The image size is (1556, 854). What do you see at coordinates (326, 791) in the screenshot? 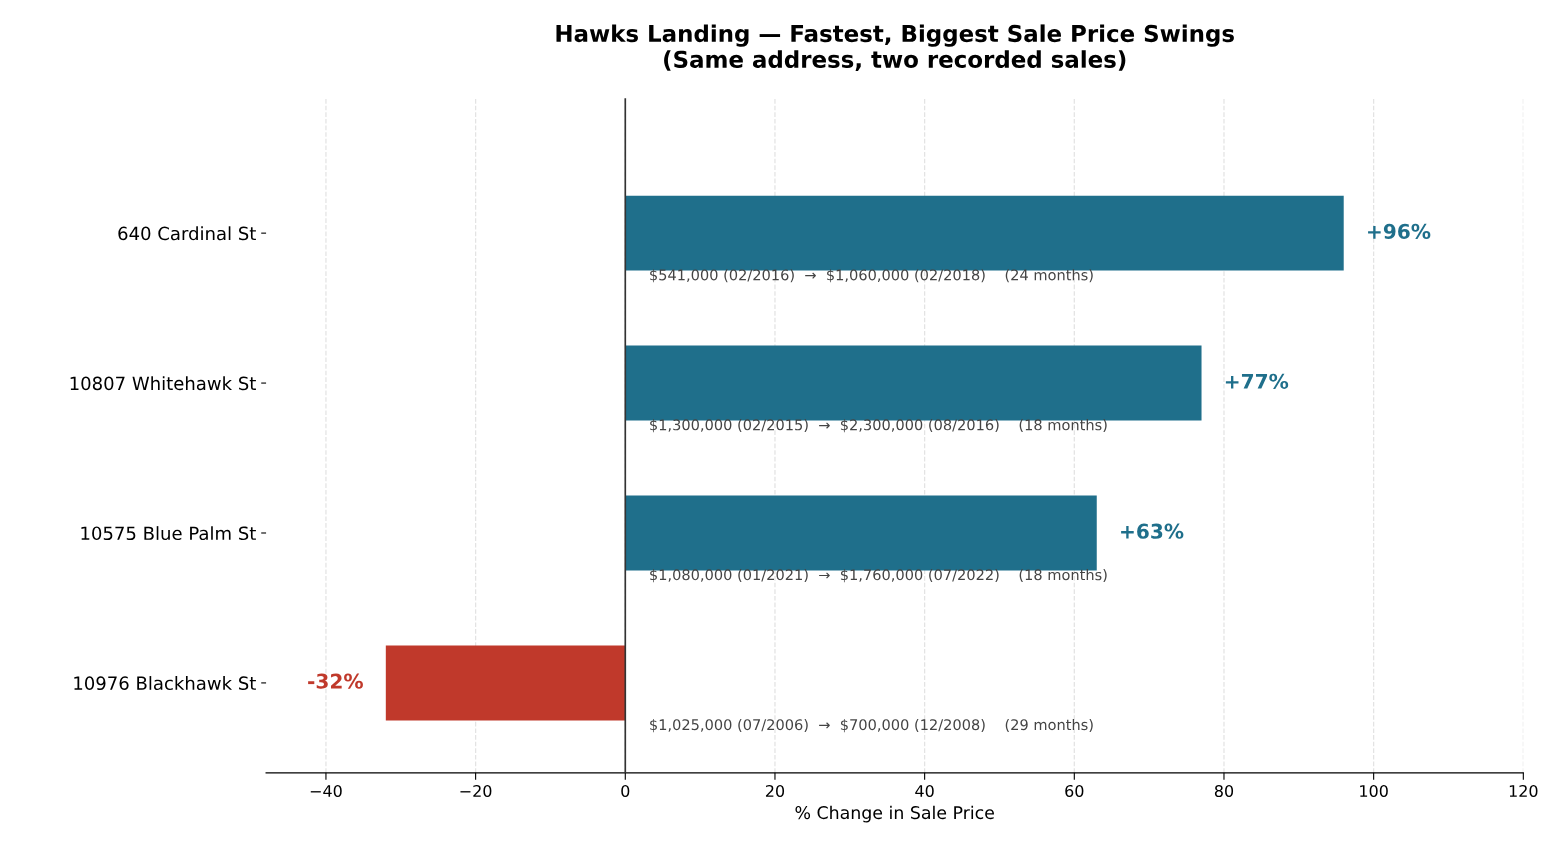
I see `x-tick-label: −40` at bounding box center [326, 791].